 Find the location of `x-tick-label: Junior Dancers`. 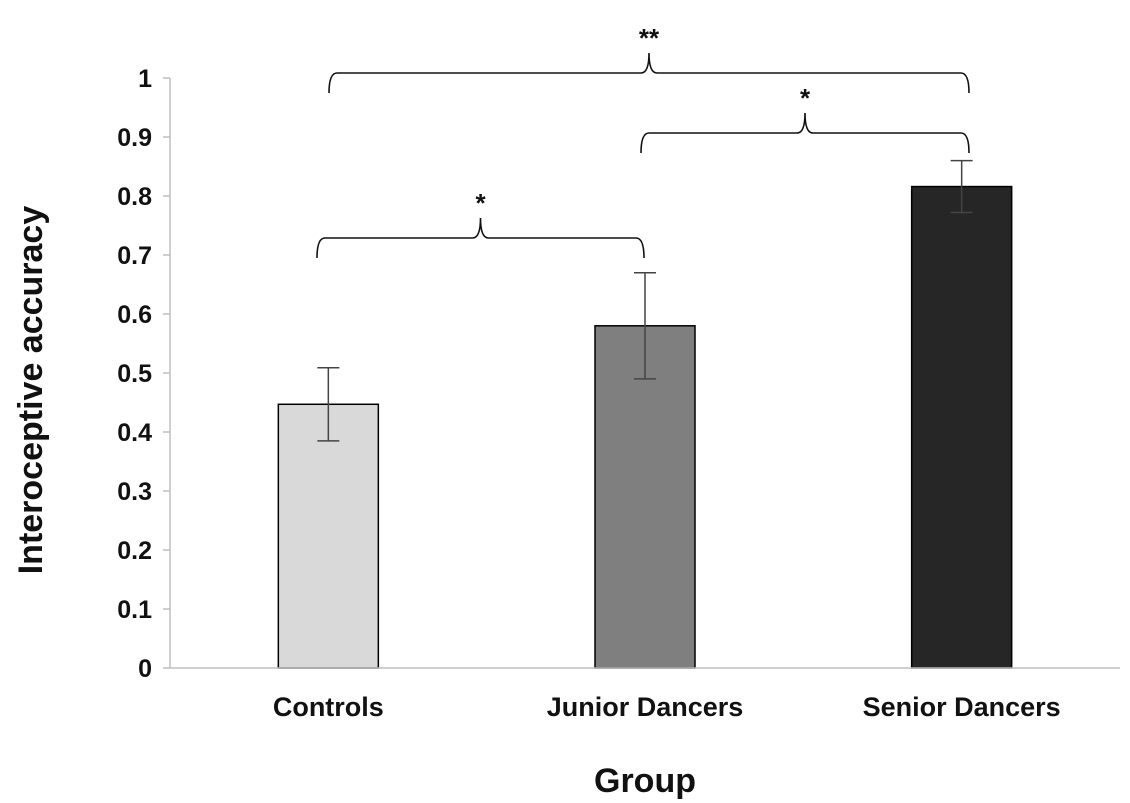

x-tick-label: Junior Dancers is located at coordinates (645, 707).